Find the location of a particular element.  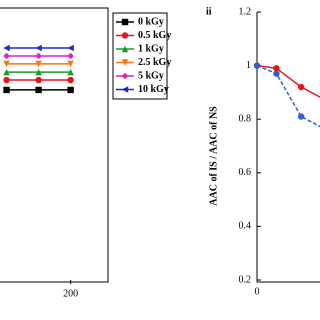

y-tick-label: 1 is located at coordinates (248, 65).